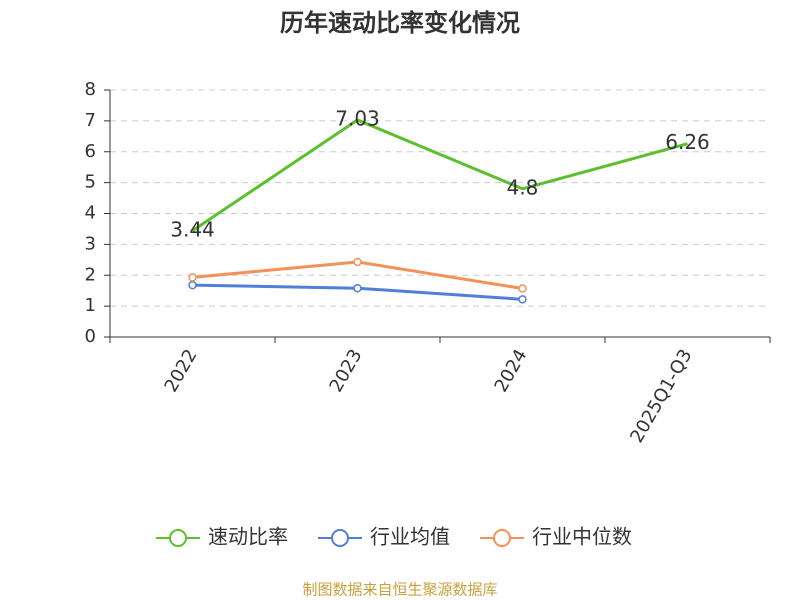 The height and width of the screenshot is (600, 800). Describe the element at coordinates (661, 396) in the screenshot. I see `x-tick-label: 2025Q1-Q3` at that location.